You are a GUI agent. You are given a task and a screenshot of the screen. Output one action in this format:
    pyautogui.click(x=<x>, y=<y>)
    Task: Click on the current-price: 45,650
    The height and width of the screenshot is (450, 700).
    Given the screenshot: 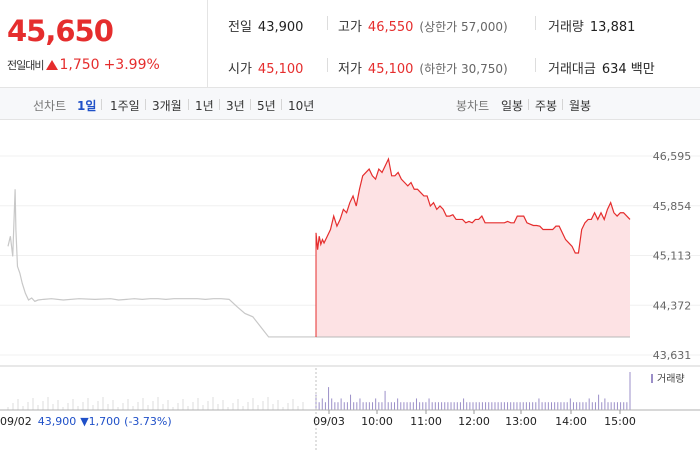 What is the action you would take?
    pyautogui.click(x=60, y=31)
    